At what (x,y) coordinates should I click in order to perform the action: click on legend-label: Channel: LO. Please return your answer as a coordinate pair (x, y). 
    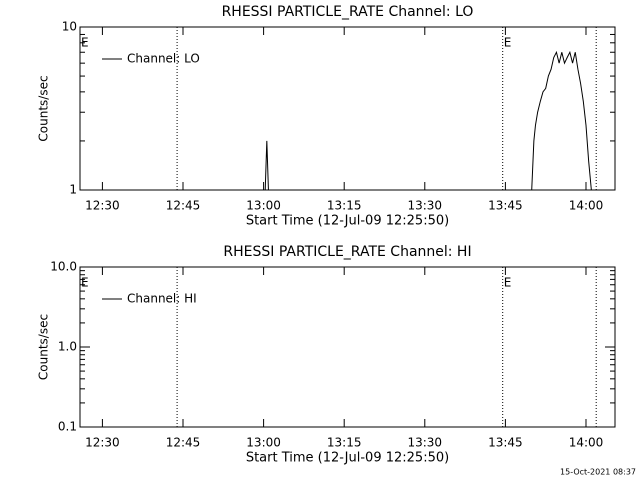
    Looking at the image, I should click on (163, 59).